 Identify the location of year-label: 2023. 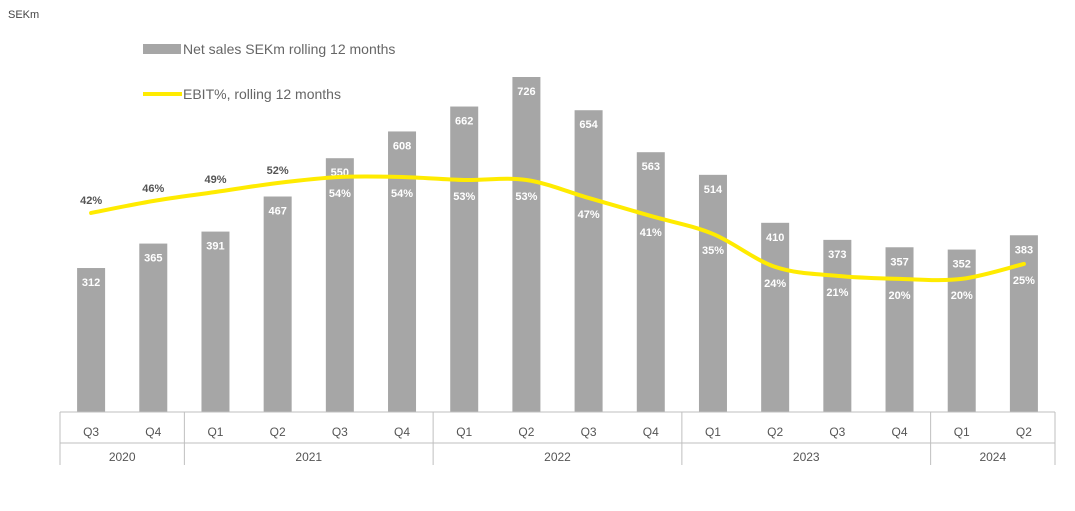
(806, 457).